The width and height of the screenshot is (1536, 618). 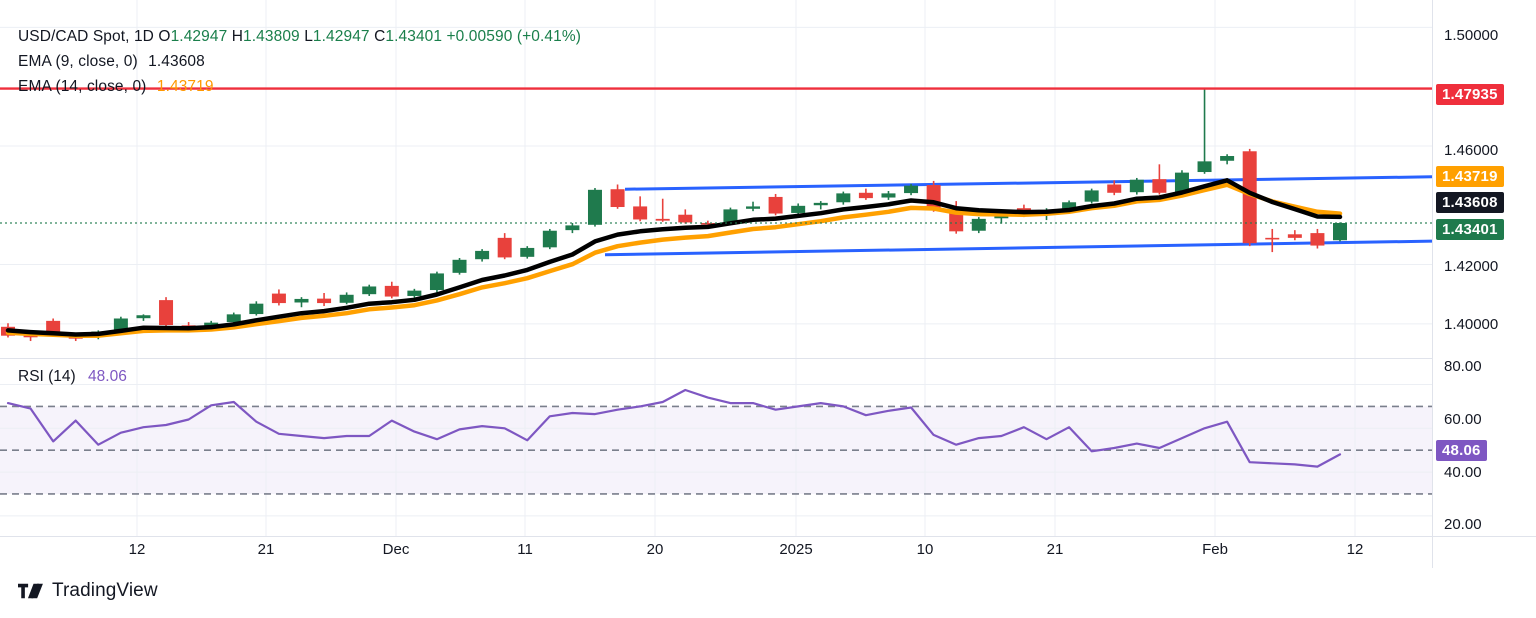 I want to click on ohlc-open-value: 1.42947, so click(x=199, y=36).